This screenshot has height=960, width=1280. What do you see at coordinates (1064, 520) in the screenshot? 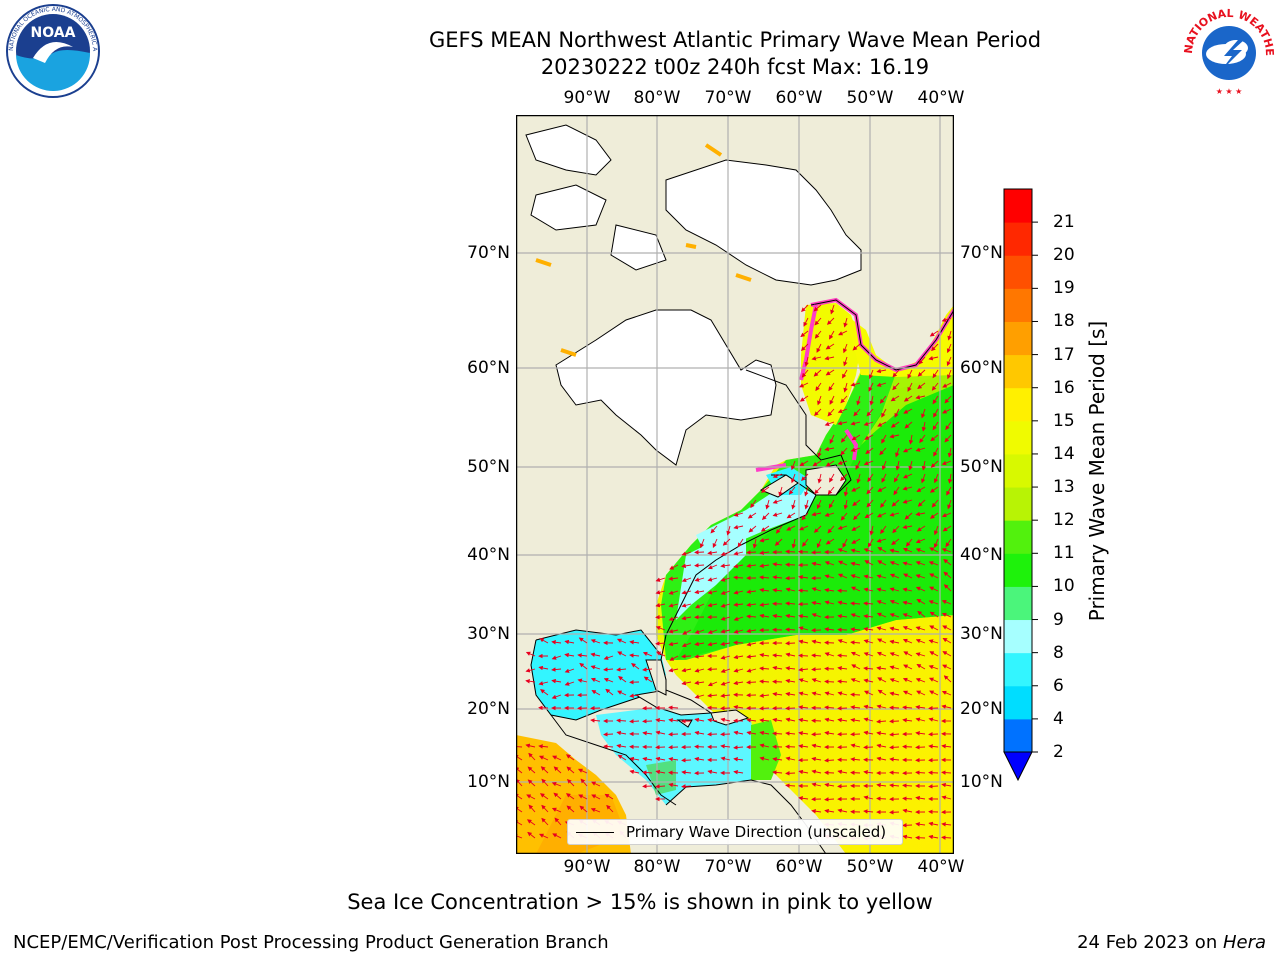
I see `colorbar-tick-label: 12` at bounding box center [1064, 520].